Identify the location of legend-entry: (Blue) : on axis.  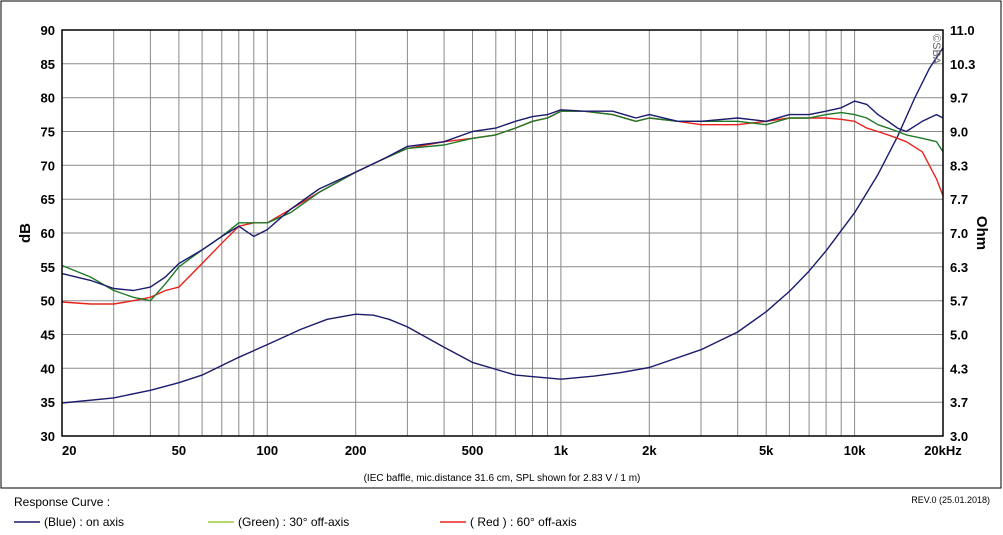
(84, 522).